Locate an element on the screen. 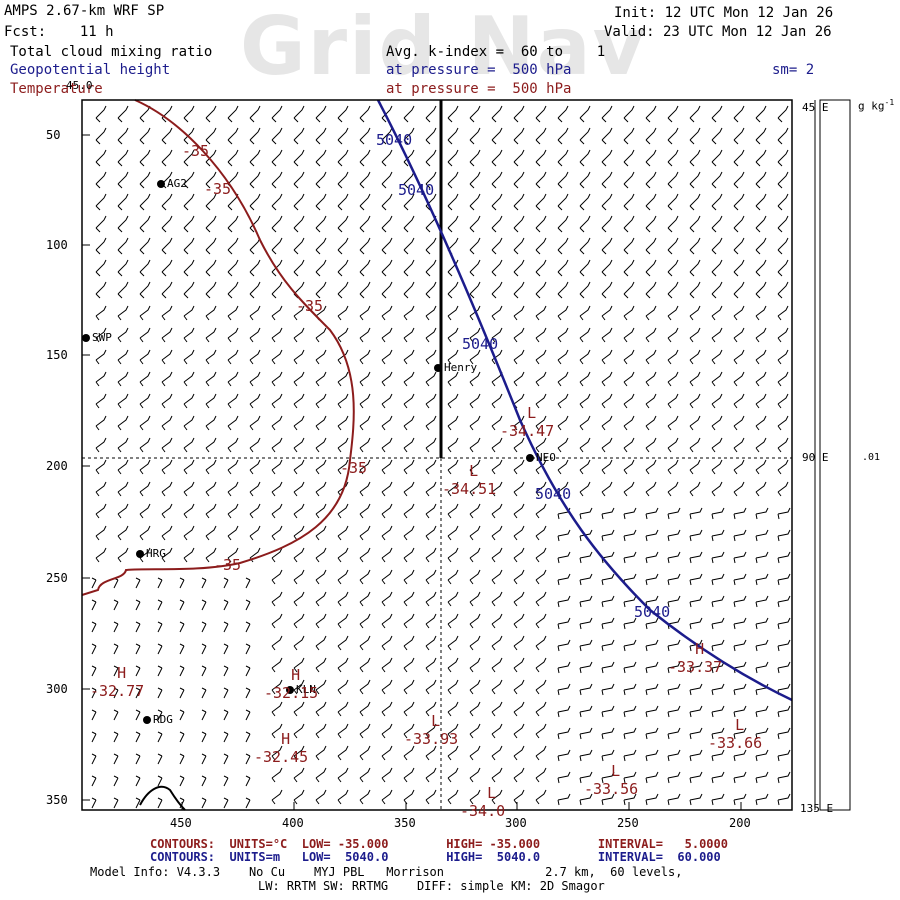 Image resolution: width=900 pixels, height=900 pixels. station-label: SWP is located at coordinates (102, 337).